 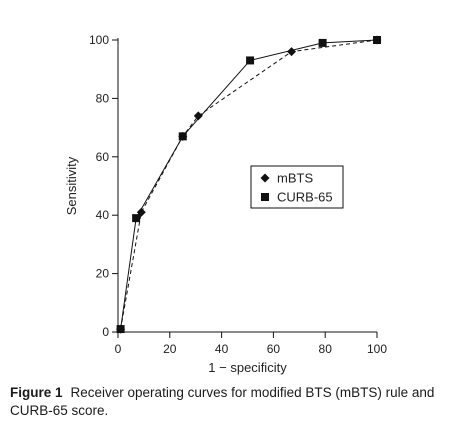 What do you see at coordinates (295, 178) in the screenshot?
I see `legend-label-mbts: mBTS` at bounding box center [295, 178].